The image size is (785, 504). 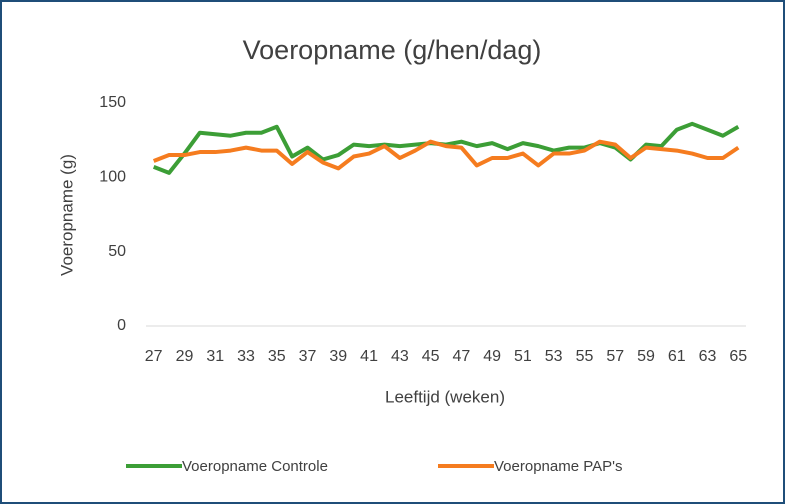 What do you see at coordinates (392, 50) in the screenshot?
I see `chart-title: Voeropname (g/hen/dag)` at bounding box center [392, 50].